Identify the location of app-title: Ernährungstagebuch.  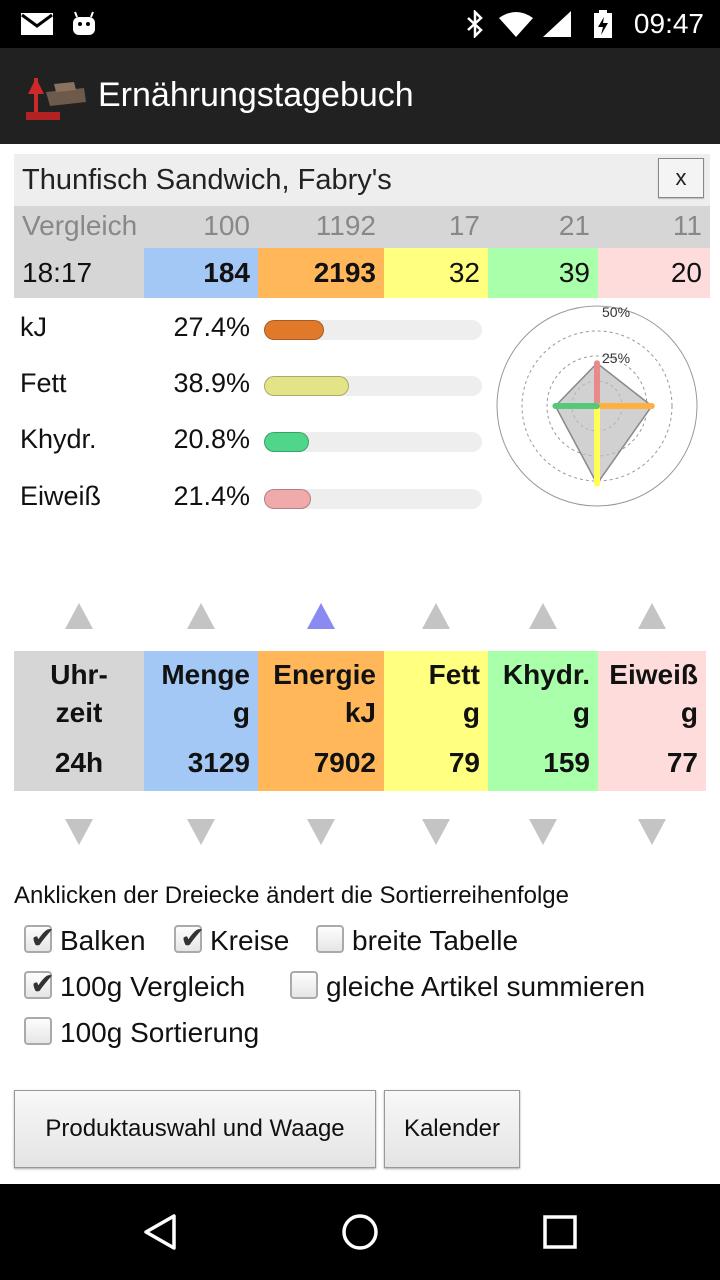
(256, 95).